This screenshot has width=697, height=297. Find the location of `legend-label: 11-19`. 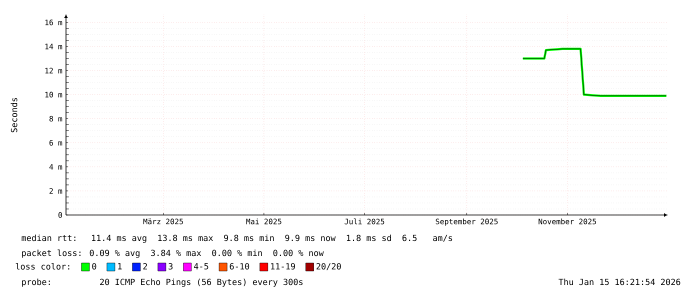

legend-label: 11-19 is located at coordinates (283, 266).